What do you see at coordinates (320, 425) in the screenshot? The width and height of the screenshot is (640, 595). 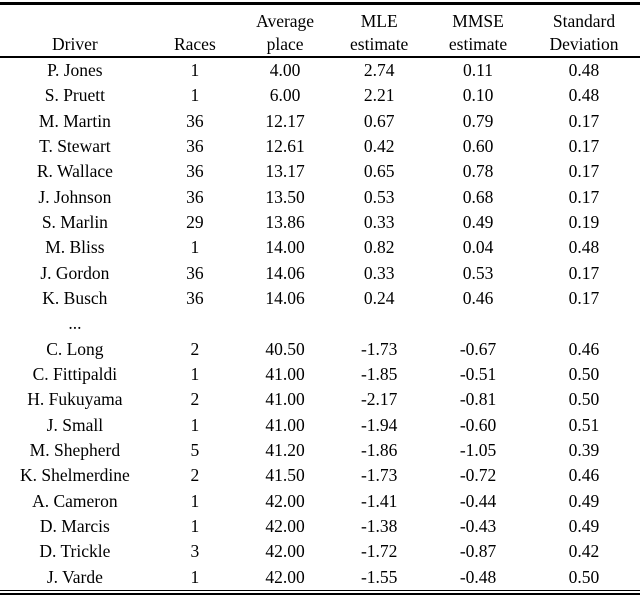 I see `table-row: J. Small 1 41.00 -1.94 -0.60 0.51` at bounding box center [320, 425].